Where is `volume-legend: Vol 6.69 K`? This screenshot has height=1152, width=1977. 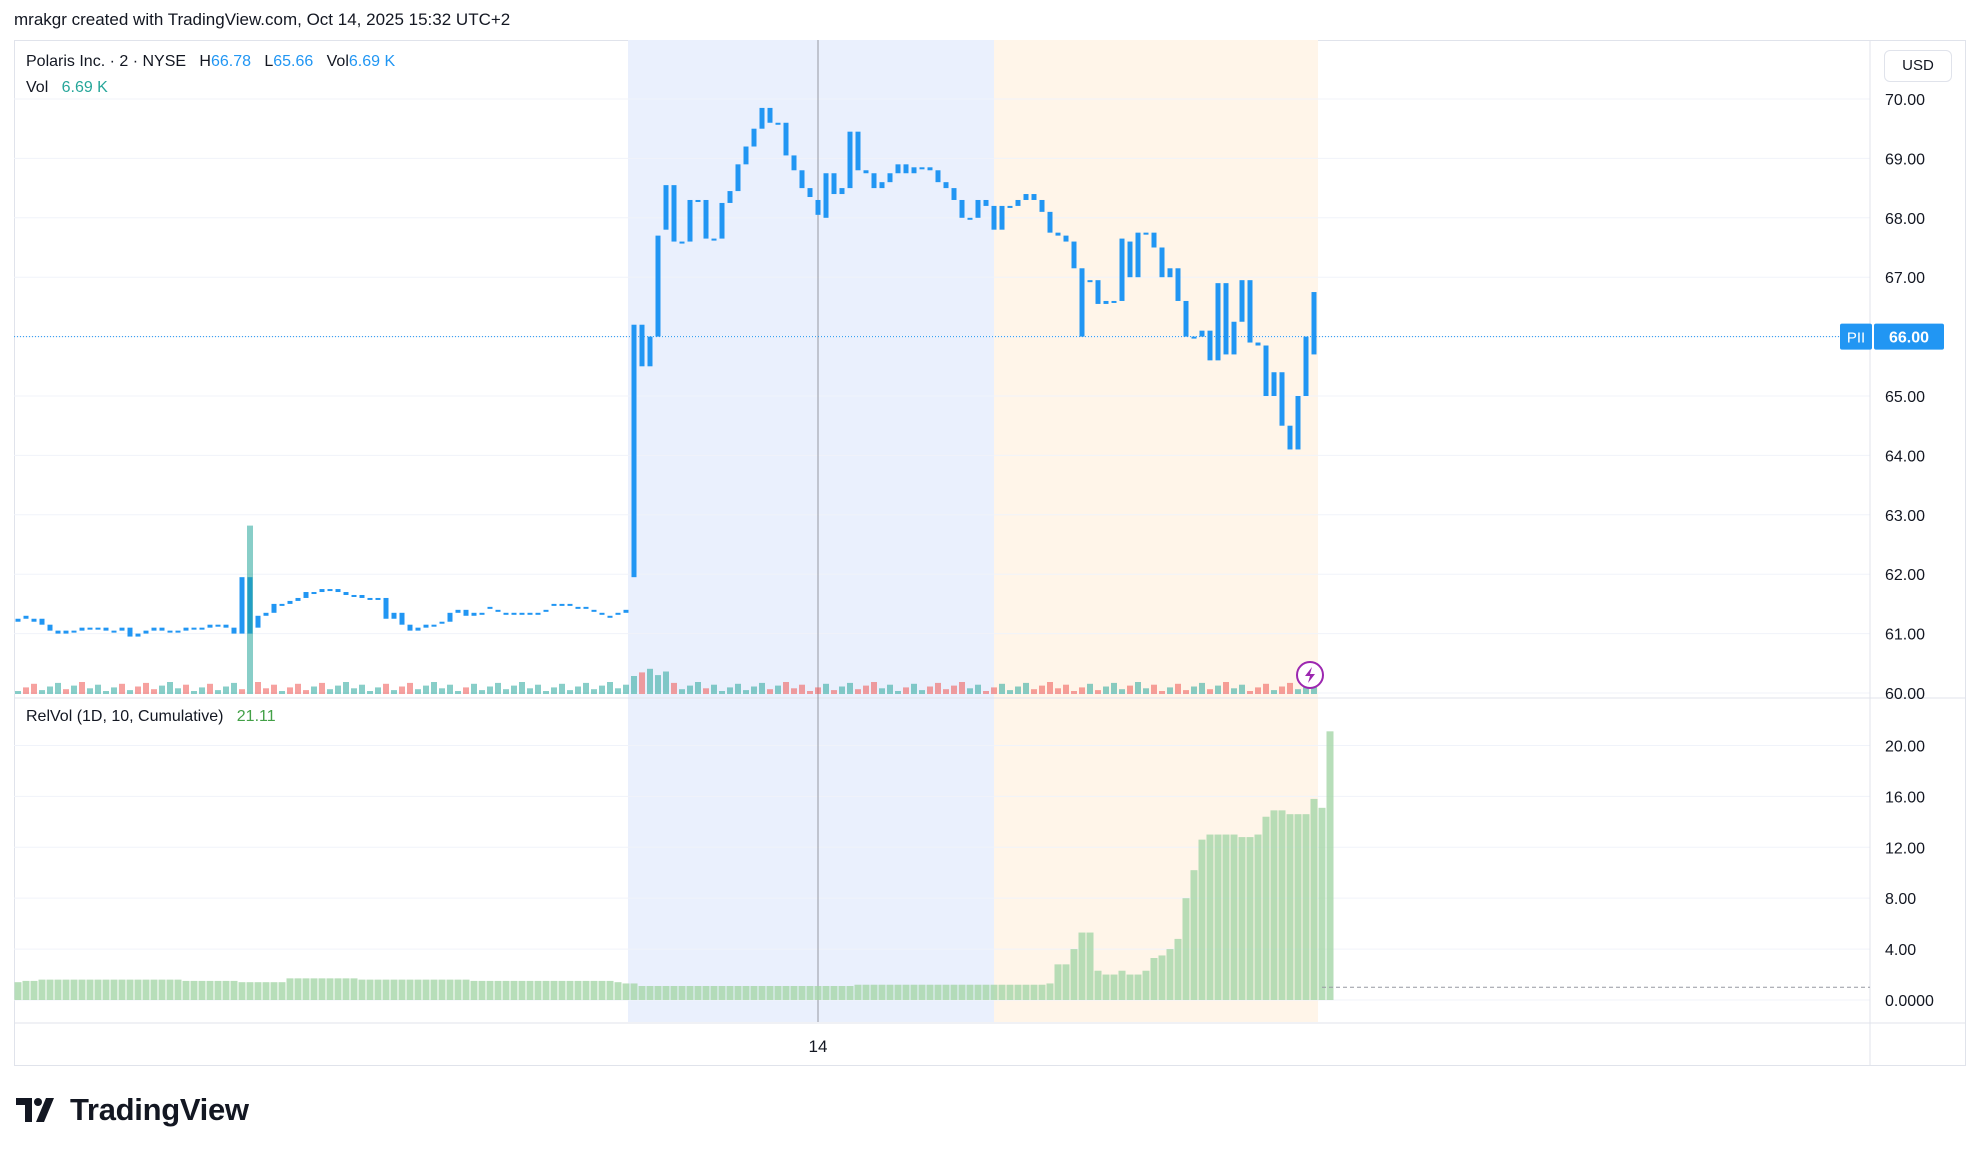 volume-legend: Vol 6.69 K is located at coordinates (67, 88).